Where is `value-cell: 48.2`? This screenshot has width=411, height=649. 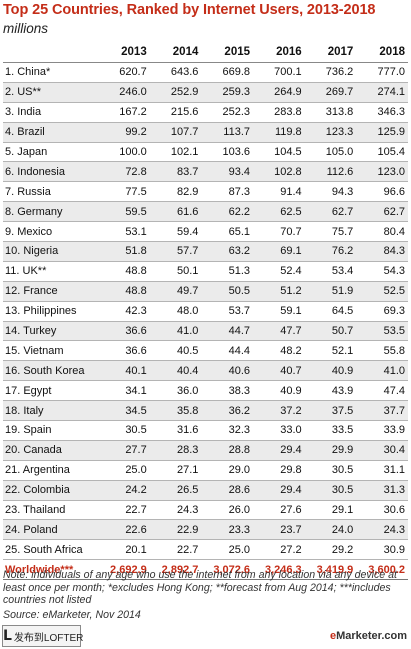 value-cell: 48.2 is located at coordinates (279, 351).